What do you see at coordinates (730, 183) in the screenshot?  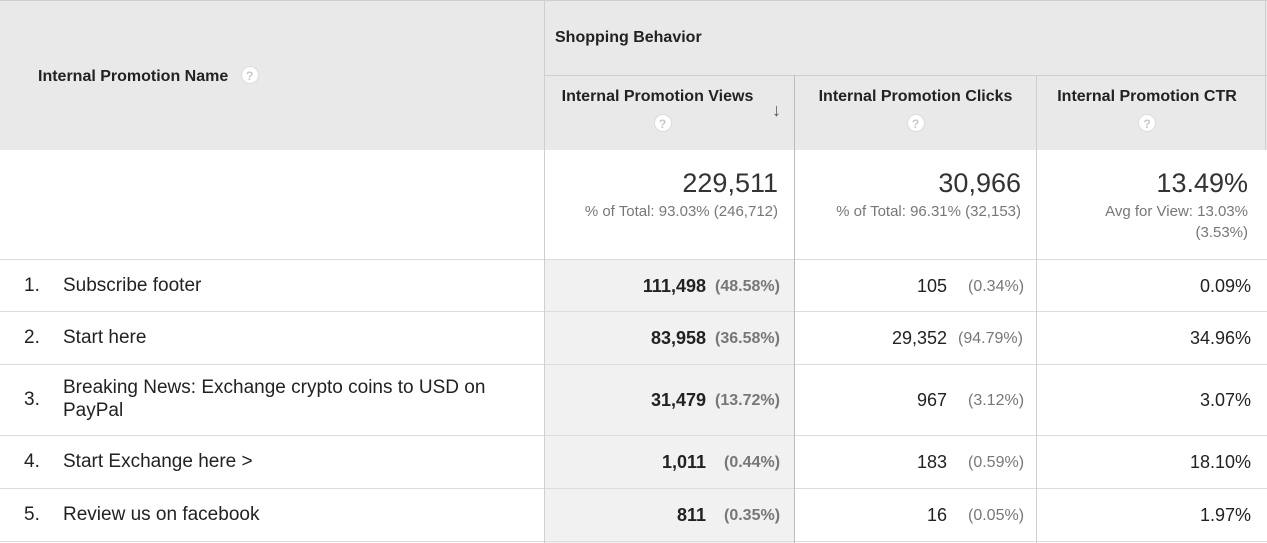 I see `total-views-value: 229,511` at bounding box center [730, 183].